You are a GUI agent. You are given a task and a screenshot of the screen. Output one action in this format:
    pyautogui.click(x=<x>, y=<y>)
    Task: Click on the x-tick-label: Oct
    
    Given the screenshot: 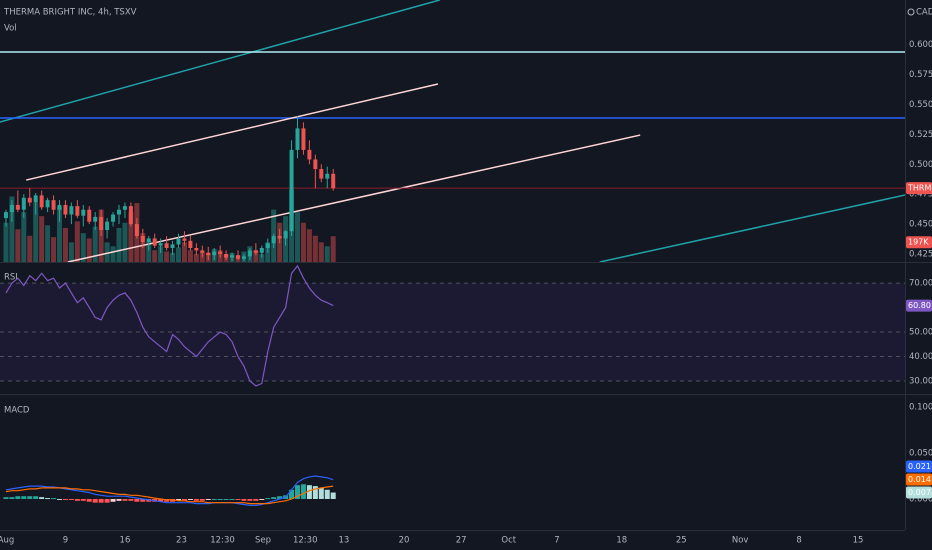 What is the action you would take?
    pyautogui.click(x=508, y=541)
    